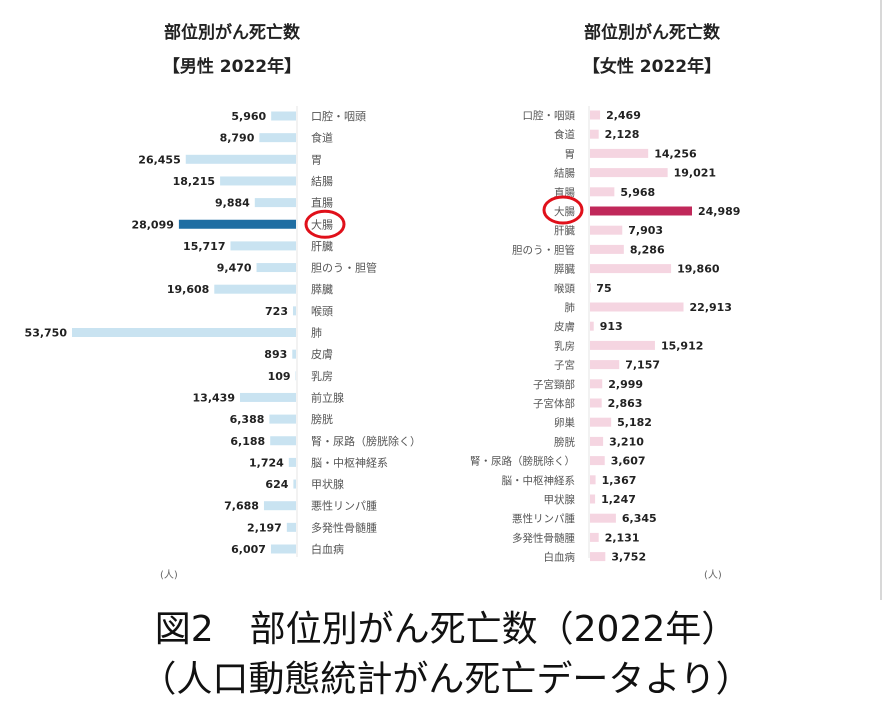 The height and width of the screenshot is (720, 892). I want to click on female-category-label: 子宮体部, so click(554, 403).